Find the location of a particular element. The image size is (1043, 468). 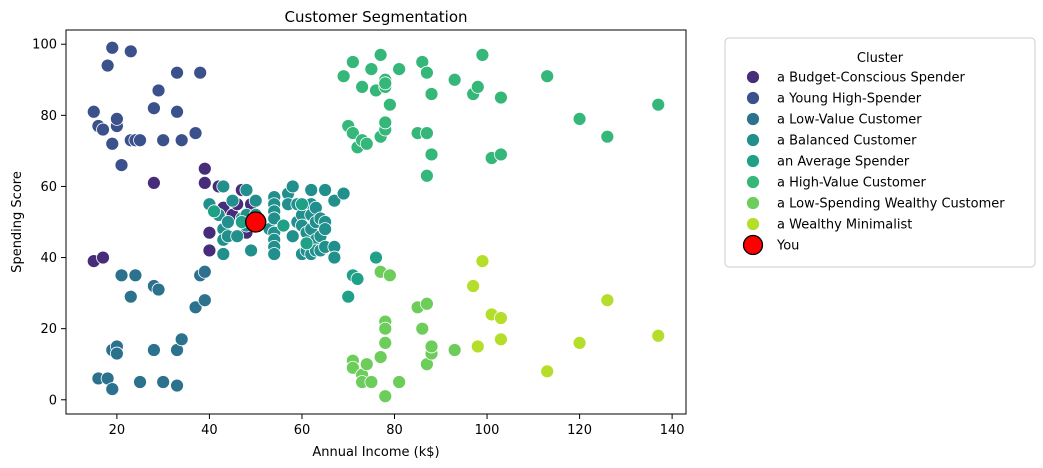

legend-label: a Balanced Customer is located at coordinates (847, 141).